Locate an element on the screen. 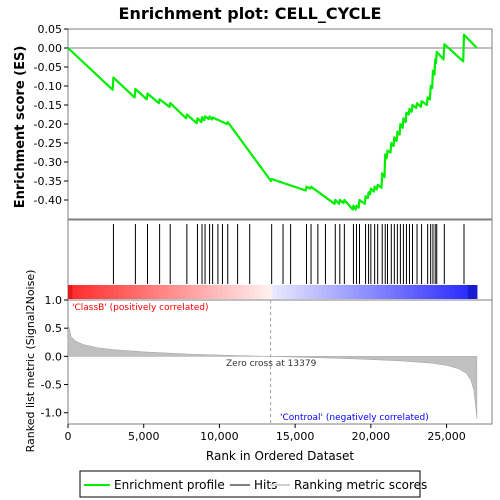  ranked-y-axis-title: Ranked list metric (Signal2Noise) is located at coordinates (30, 361).